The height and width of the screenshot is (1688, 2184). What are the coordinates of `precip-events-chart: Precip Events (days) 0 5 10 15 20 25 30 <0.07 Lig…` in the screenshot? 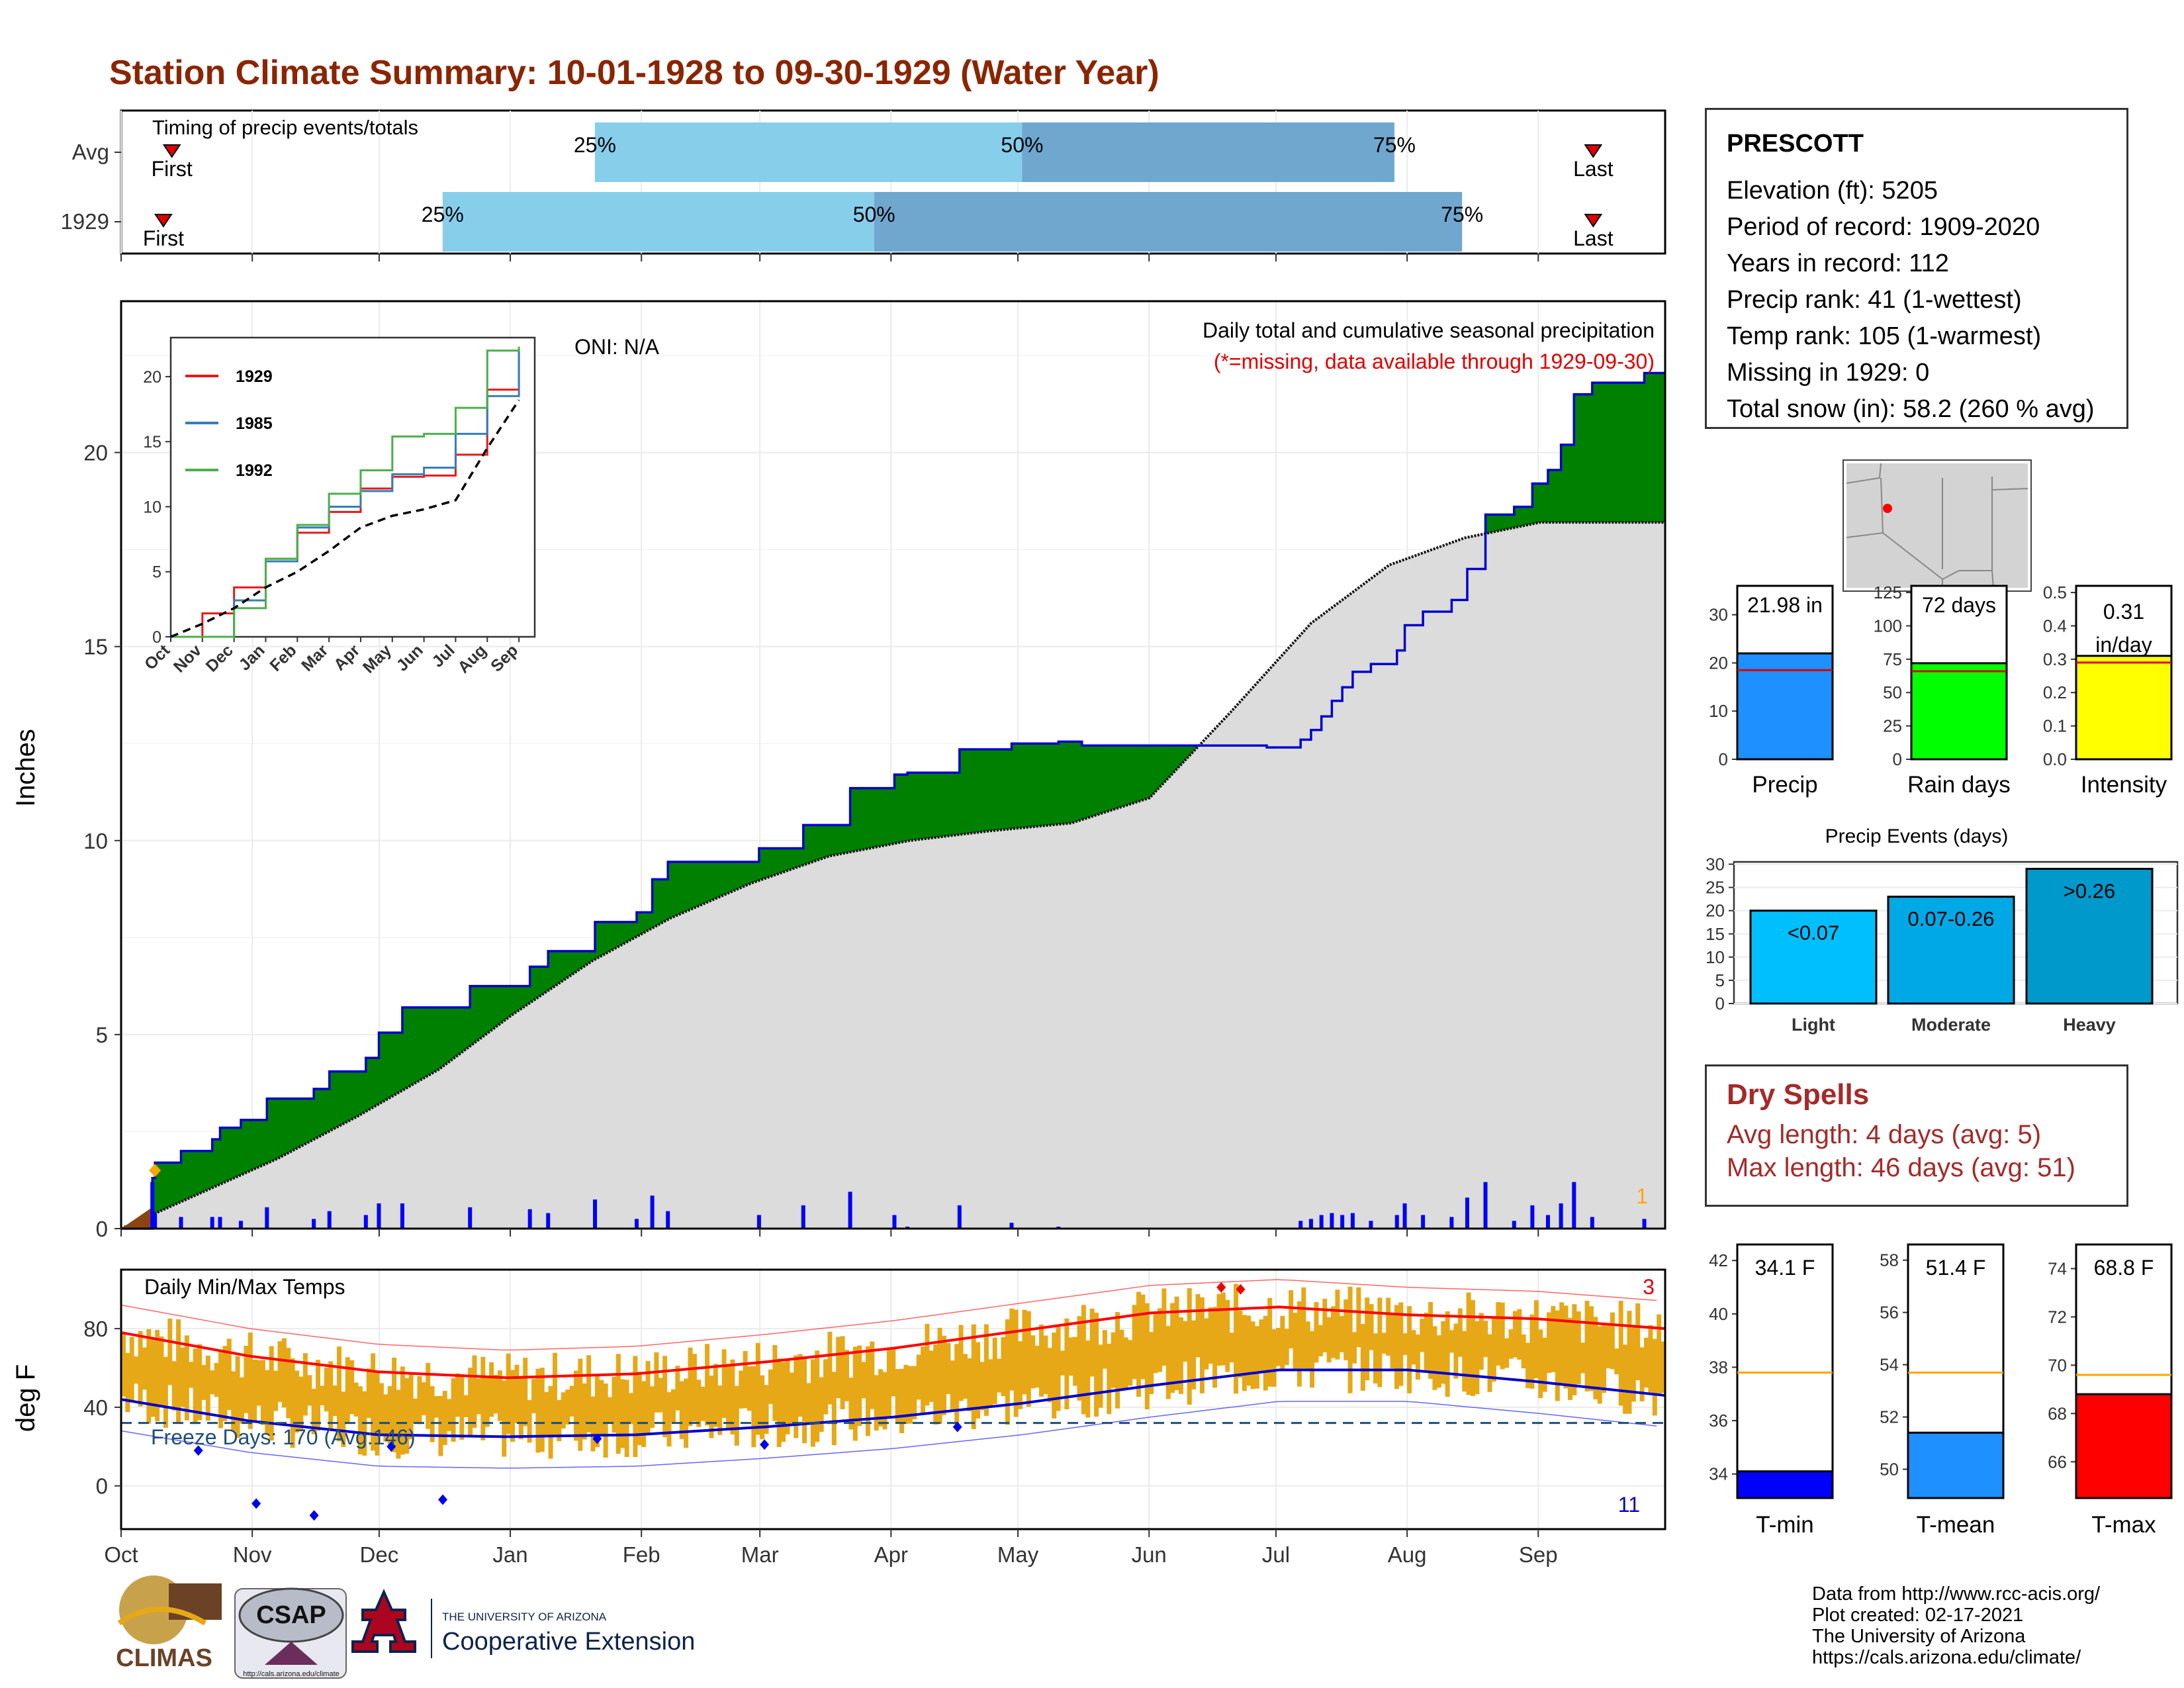 It's located at (1942, 930).